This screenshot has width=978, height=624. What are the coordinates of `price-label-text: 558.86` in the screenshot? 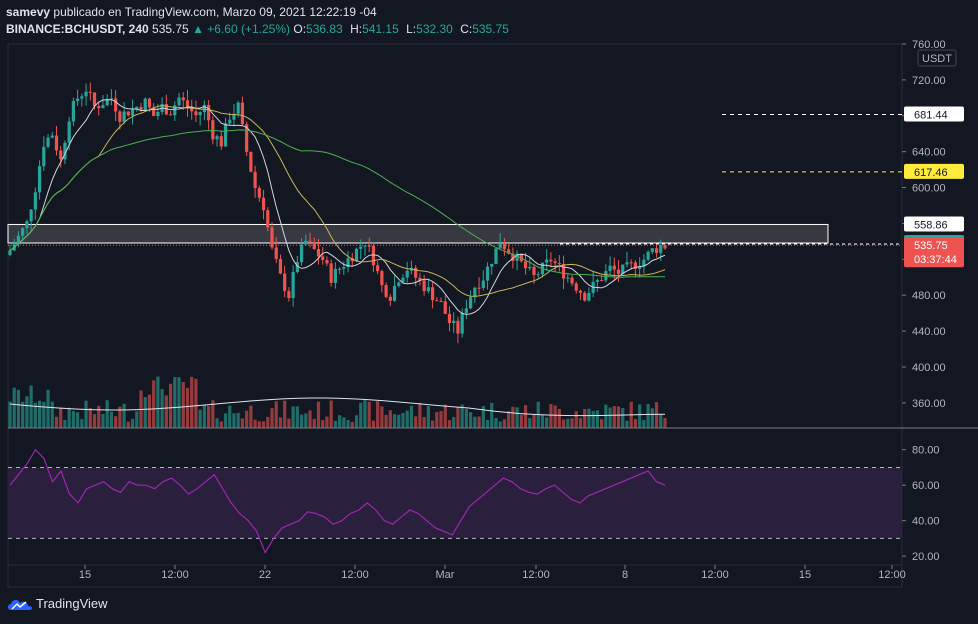 It's located at (931, 225).